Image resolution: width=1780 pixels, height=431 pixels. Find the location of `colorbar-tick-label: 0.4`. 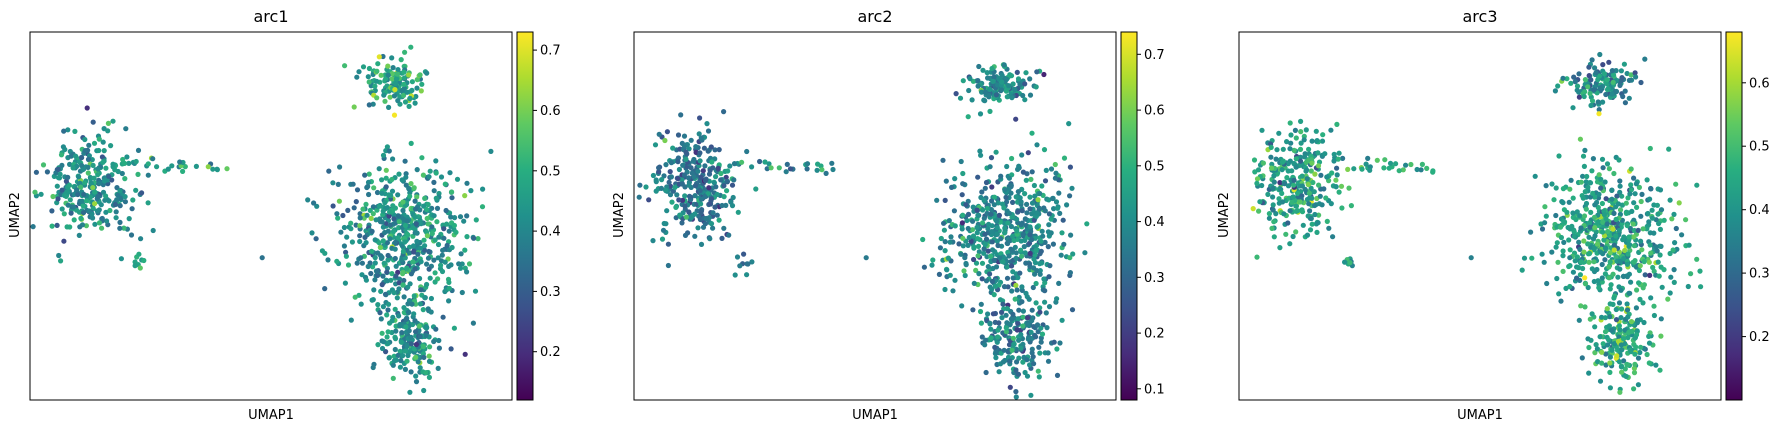

colorbar-tick-label: 0.4 is located at coordinates (1759, 210).